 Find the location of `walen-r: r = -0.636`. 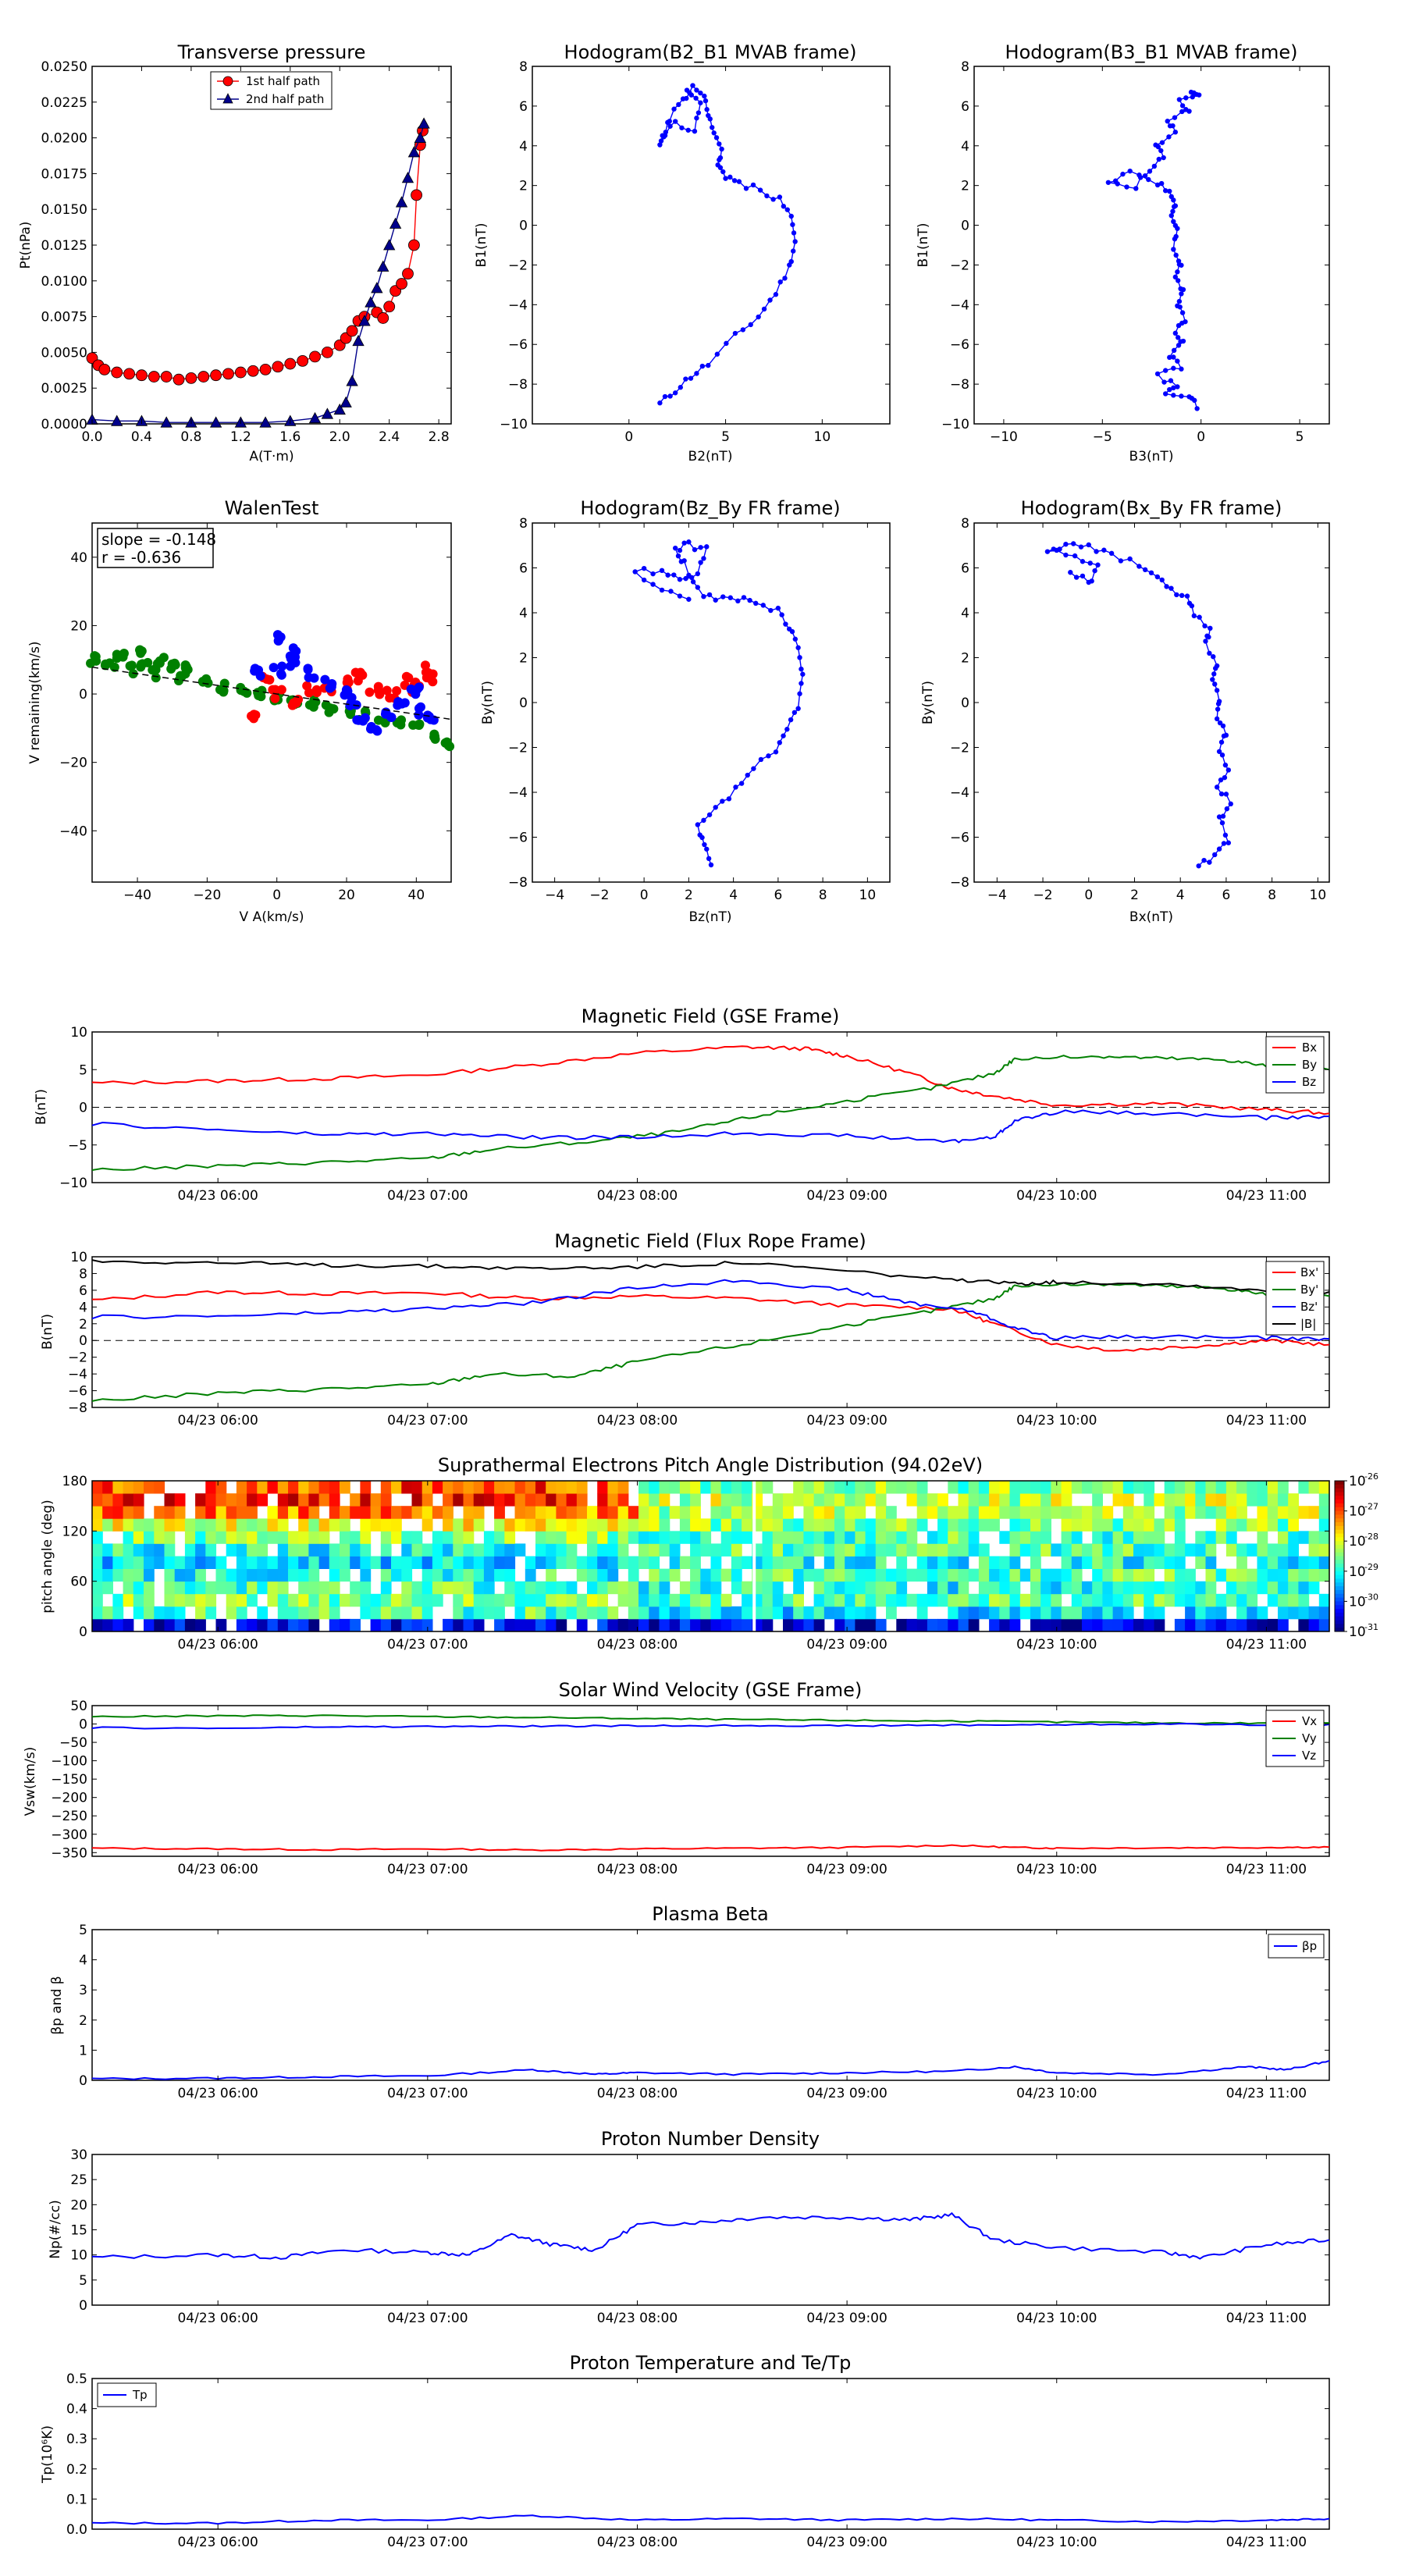

walen-r: r = -0.636 is located at coordinates (141, 557).